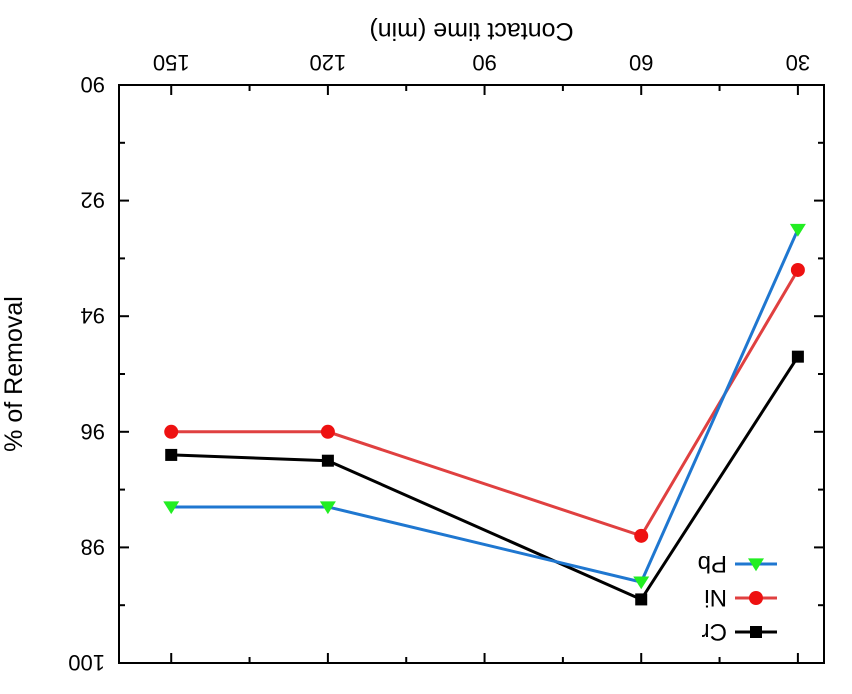  What do you see at coordinates (86, 662) in the screenshot?
I see `y-tick-label: 100` at bounding box center [86, 662].